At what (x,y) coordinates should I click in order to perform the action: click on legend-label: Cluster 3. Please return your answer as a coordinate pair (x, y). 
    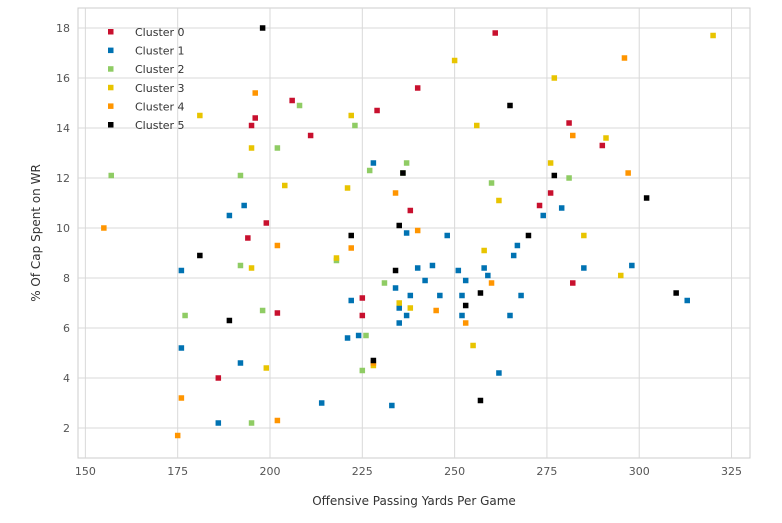
    Looking at the image, I should click on (160, 88).